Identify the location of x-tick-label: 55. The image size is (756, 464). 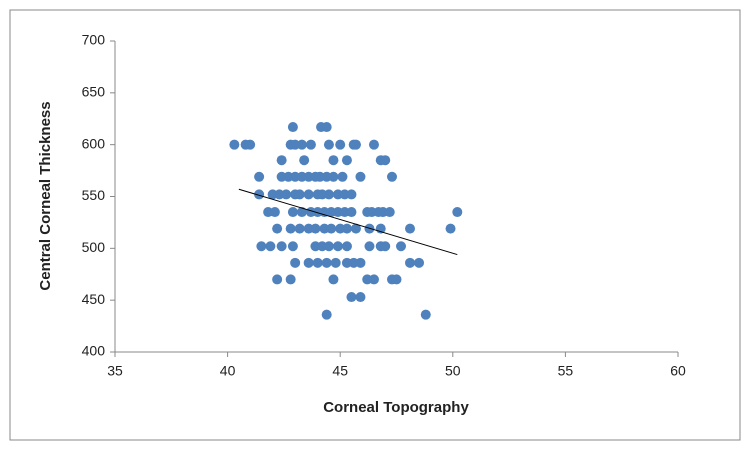
(566, 371).